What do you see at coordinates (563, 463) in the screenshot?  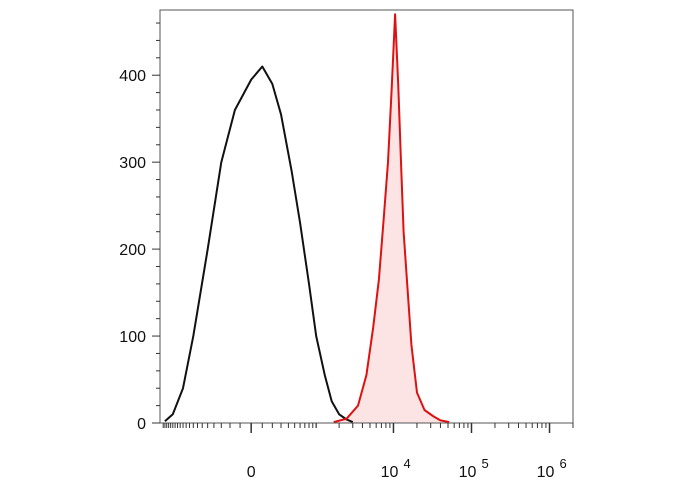 I see `x-tick-exponent: 6` at bounding box center [563, 463].